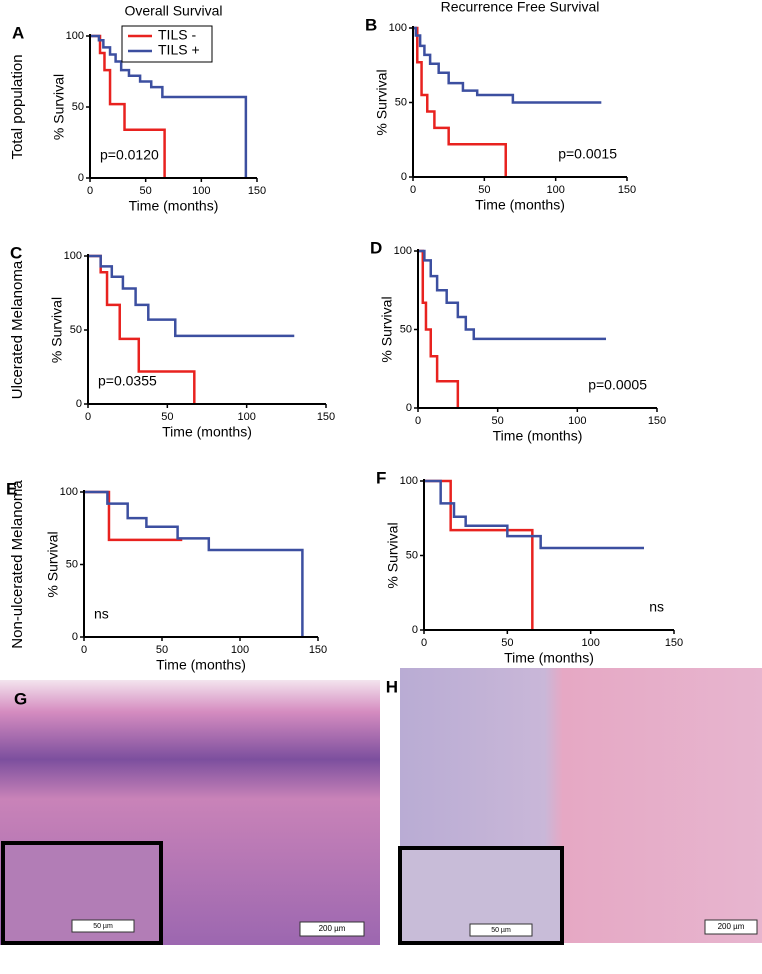 This screenshot has width=762, height=974. I want to click on scale-box-h, so click(731, 927).